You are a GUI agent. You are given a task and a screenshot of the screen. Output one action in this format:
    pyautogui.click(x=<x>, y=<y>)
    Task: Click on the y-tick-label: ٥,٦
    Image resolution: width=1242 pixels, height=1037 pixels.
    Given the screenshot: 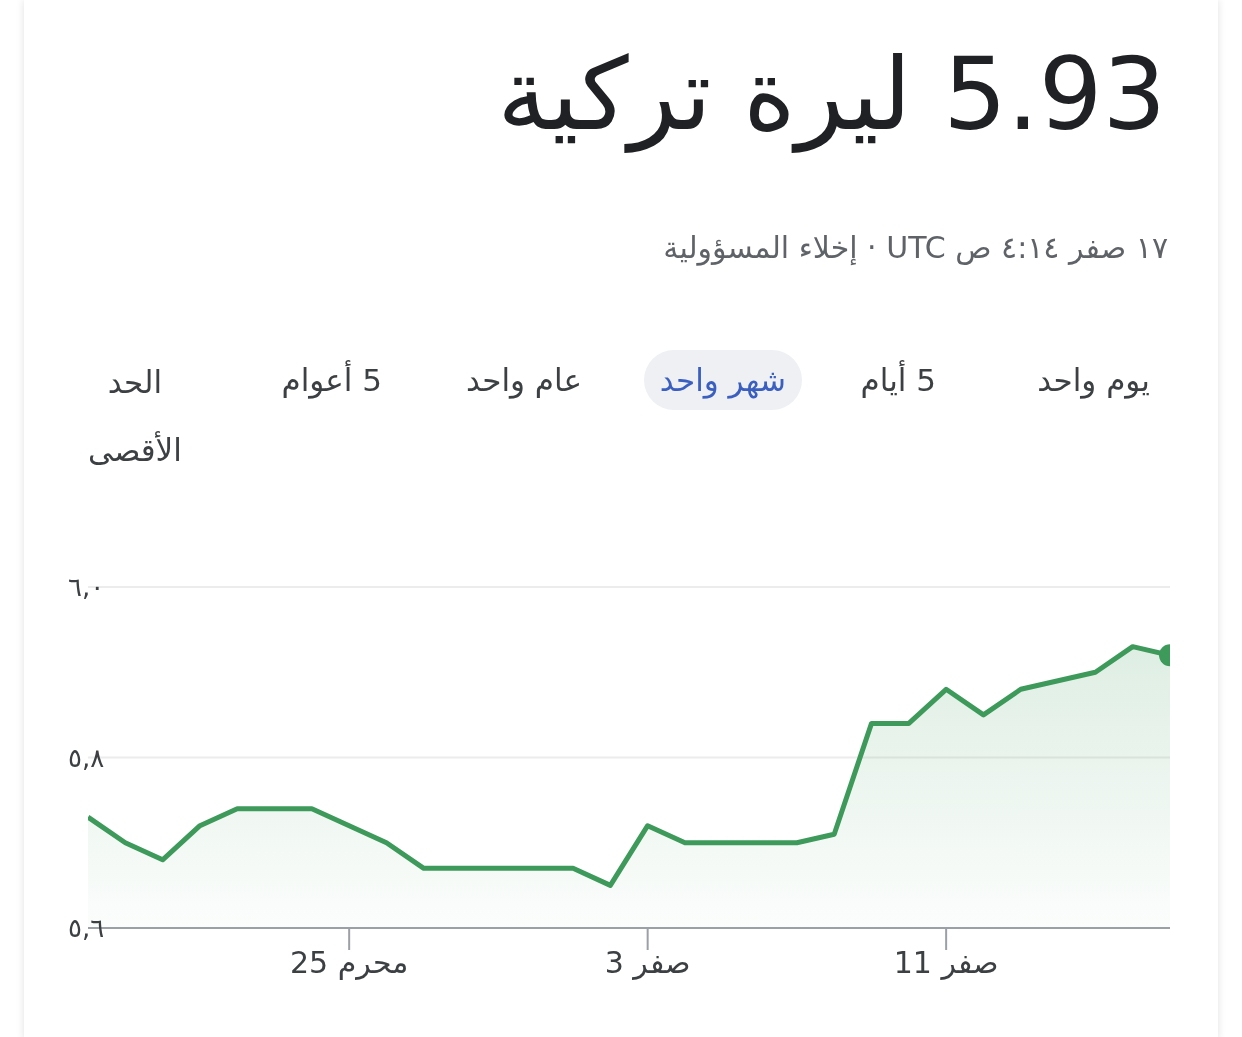 What is the action you would take?
    pyautogui.click(x=86, y=928)
    